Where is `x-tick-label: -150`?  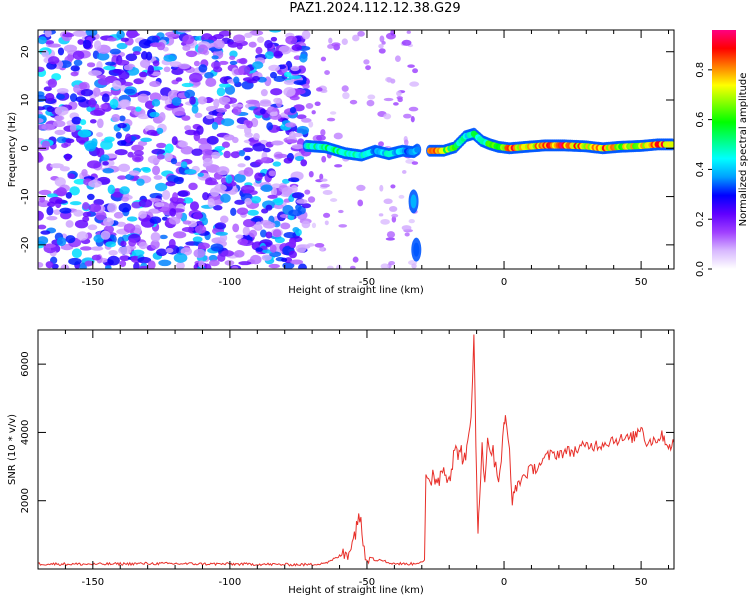 x-tick-label: -150 is located at coordinates (92, 582).